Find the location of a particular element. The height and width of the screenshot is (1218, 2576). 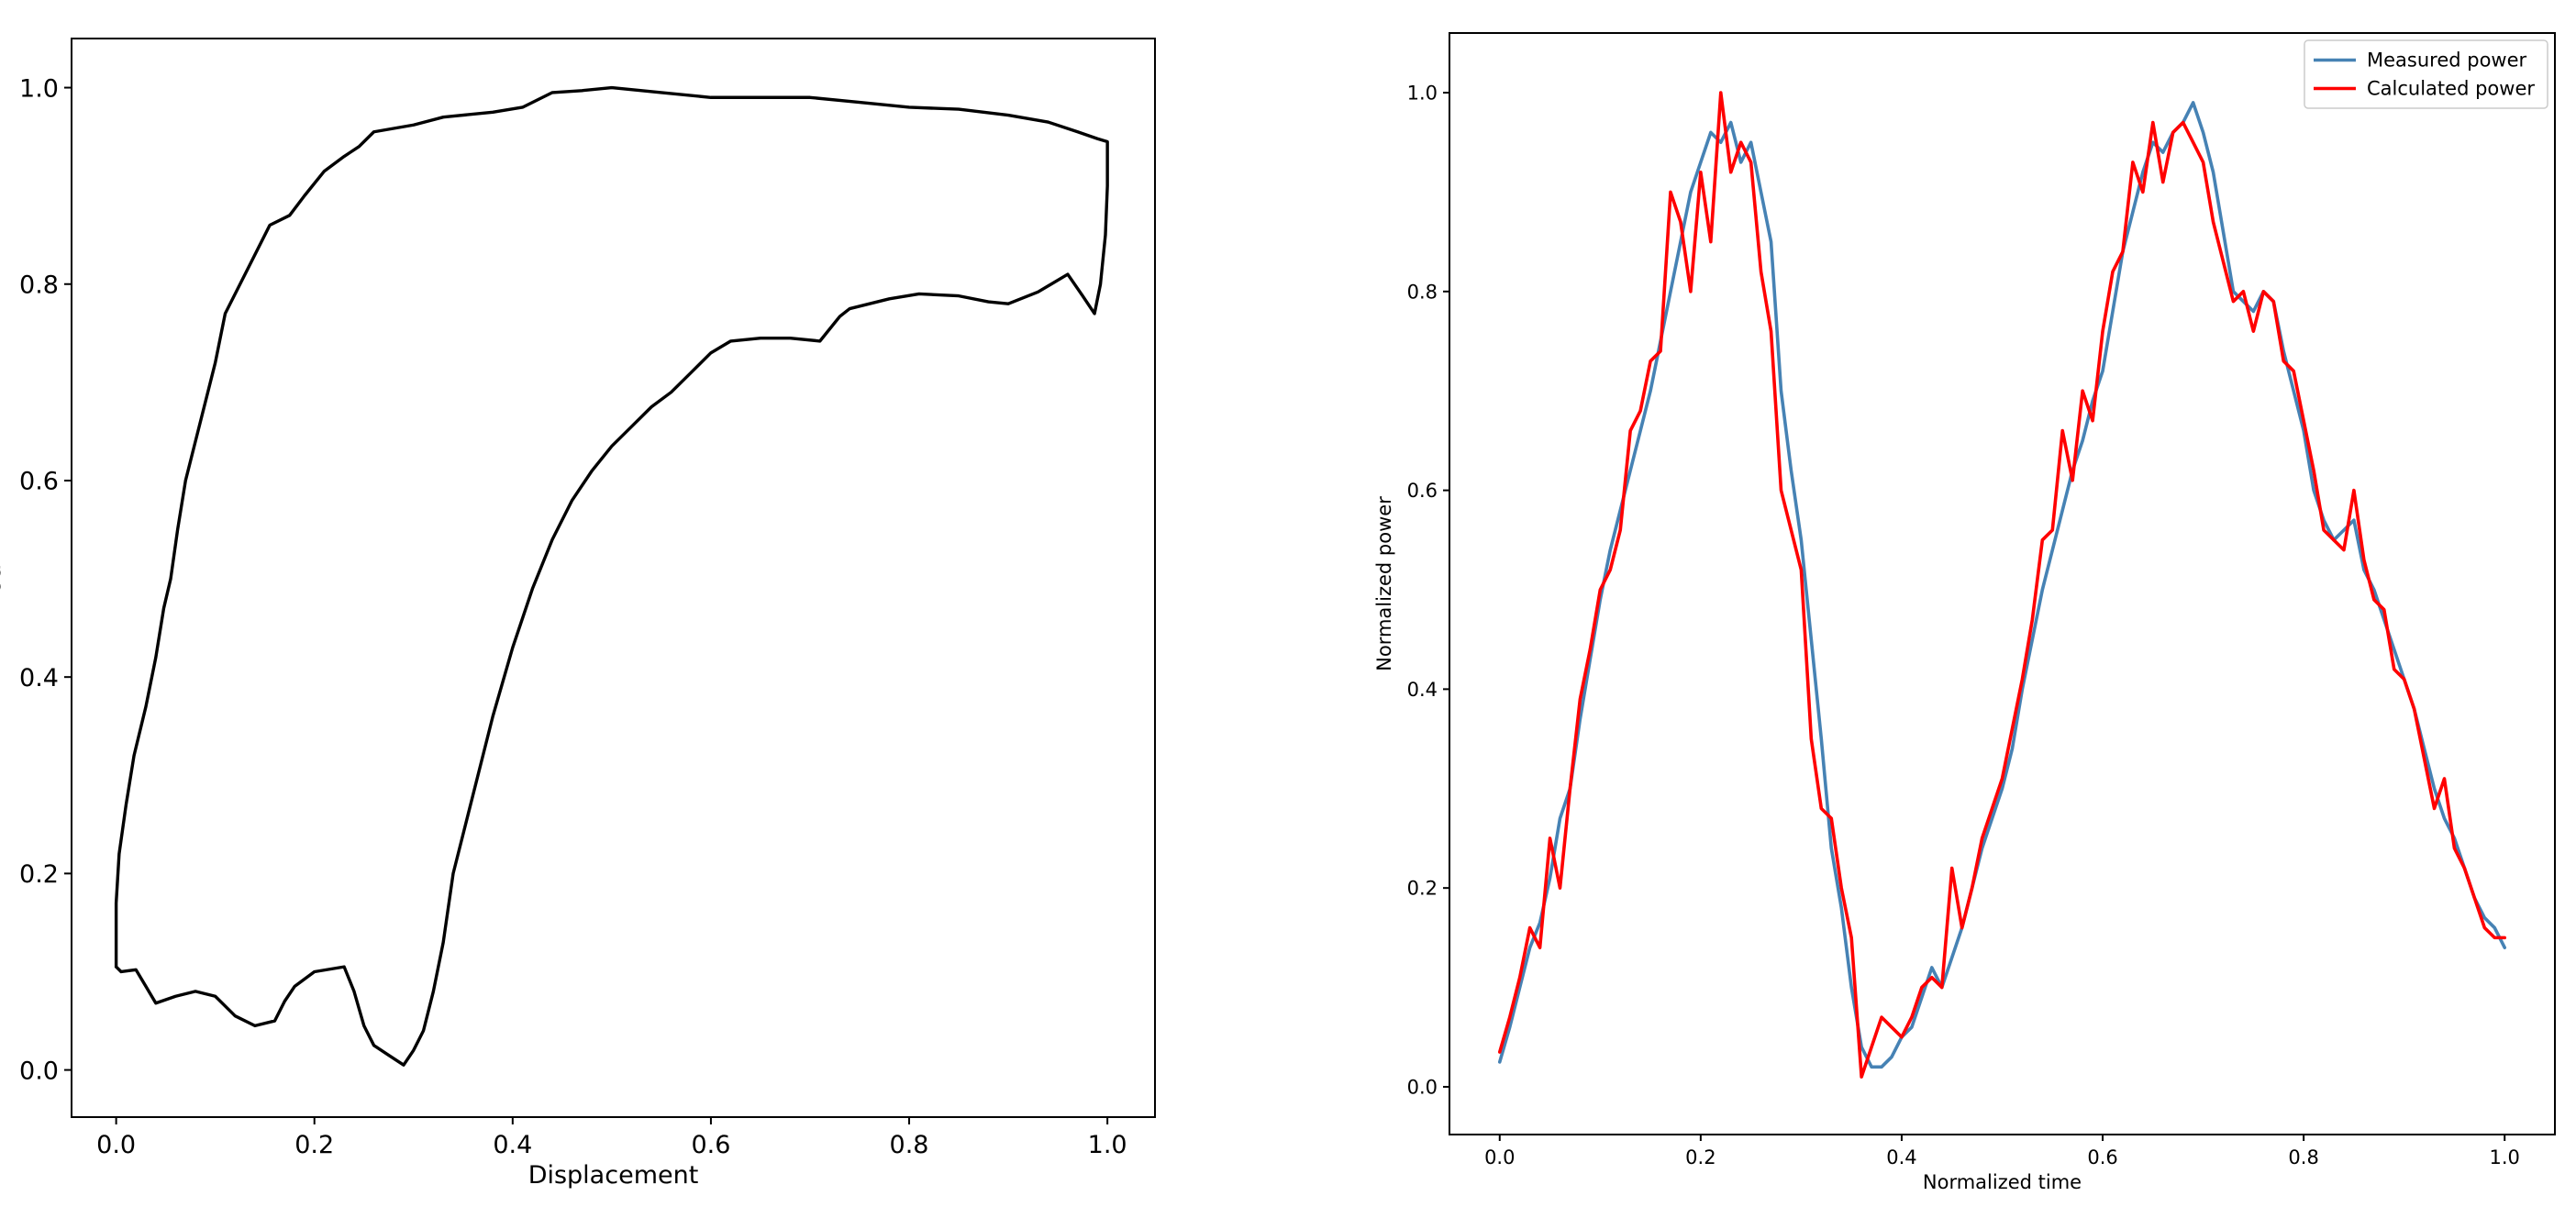

y-axis-title: Load is located at coordinates (3, 578).